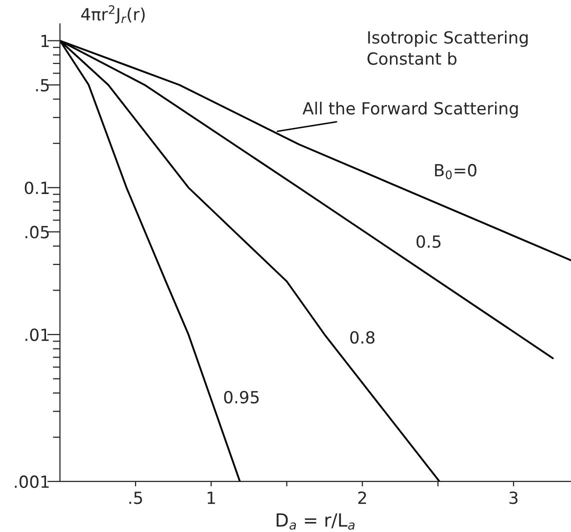  What do you see at coordinates (36, 188) in the screenshot?
I see `y-tick-label: 0.1` at bounding box center [36, 188].